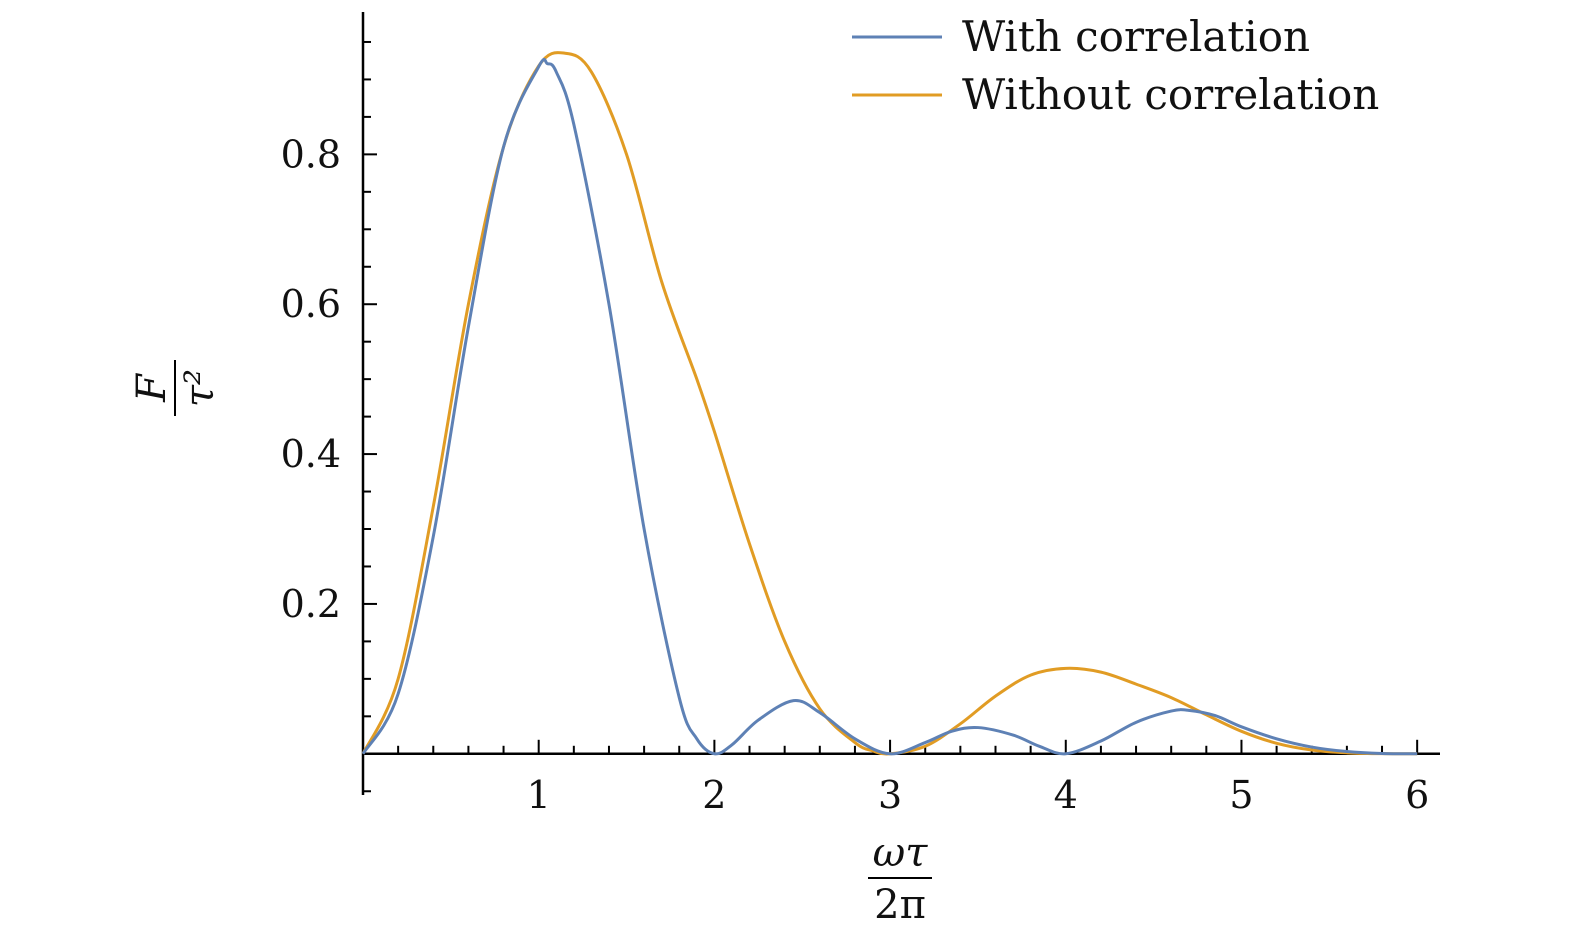 This screenshot has width=1575, height=945. Describe the element at coordinates (311, 304) in the screenshot. I see `y-tick-label: 0.6` at that location.